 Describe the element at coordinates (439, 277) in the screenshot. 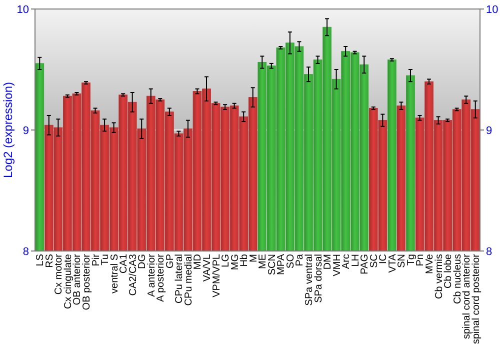

I see `x-tick-label: Cb vermis` at that location.